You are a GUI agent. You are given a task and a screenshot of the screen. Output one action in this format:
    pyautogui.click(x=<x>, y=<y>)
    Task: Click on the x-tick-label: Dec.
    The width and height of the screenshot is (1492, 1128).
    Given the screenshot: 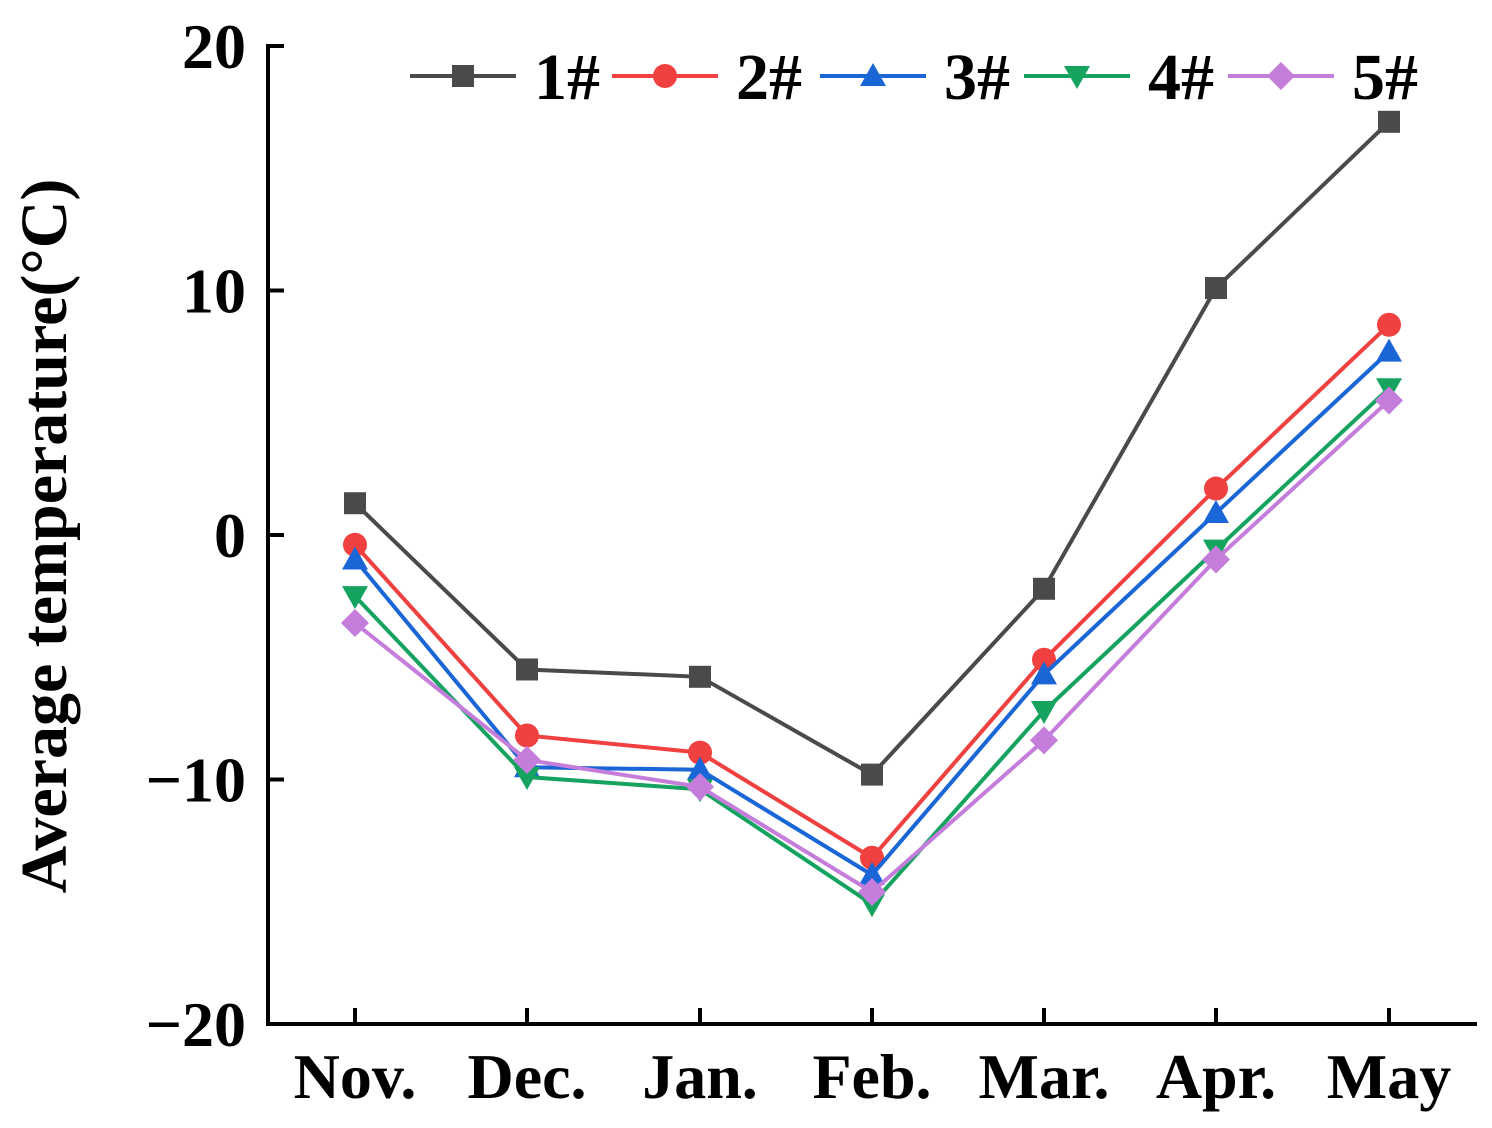 What is the action you would take?
    pyautogui.click(x=526, y=1076)
    